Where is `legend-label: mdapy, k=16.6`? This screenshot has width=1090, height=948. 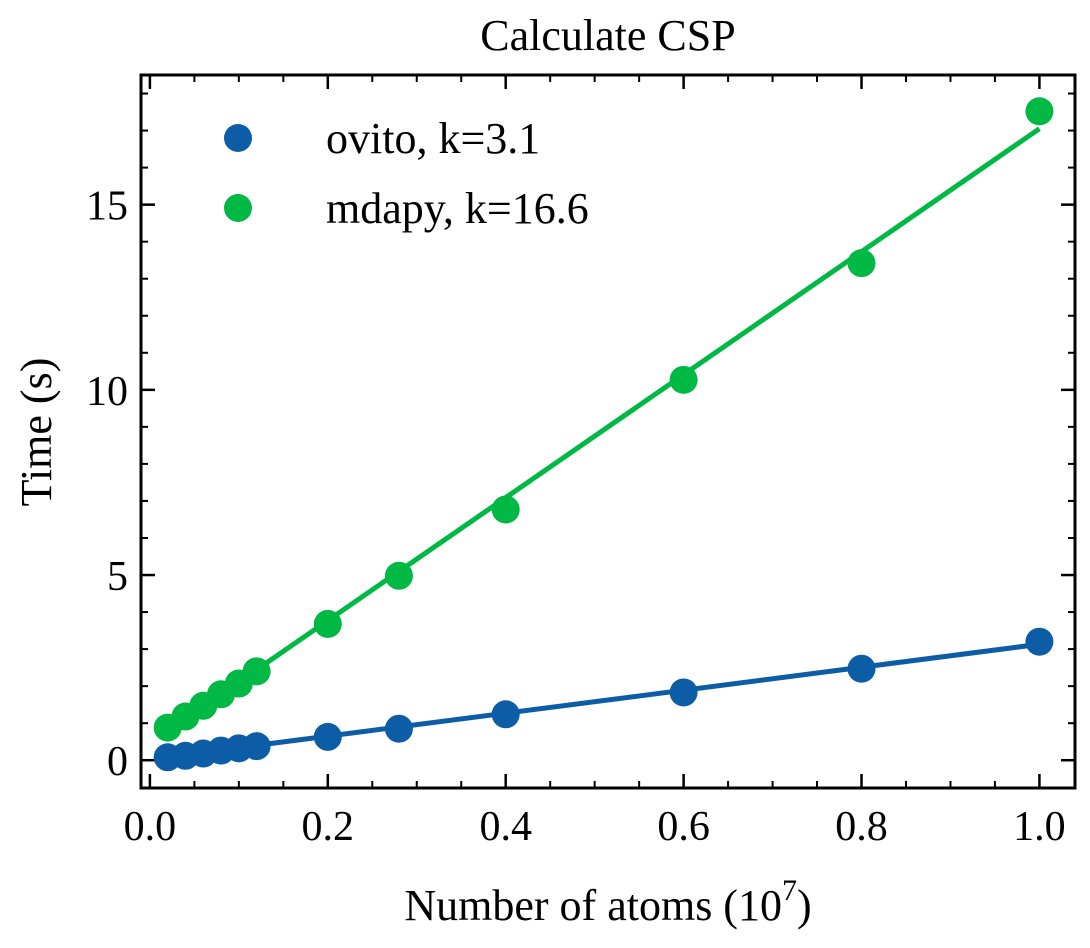 legend-label: mdapy, k=16.6 is located at coordinates (457, 208).